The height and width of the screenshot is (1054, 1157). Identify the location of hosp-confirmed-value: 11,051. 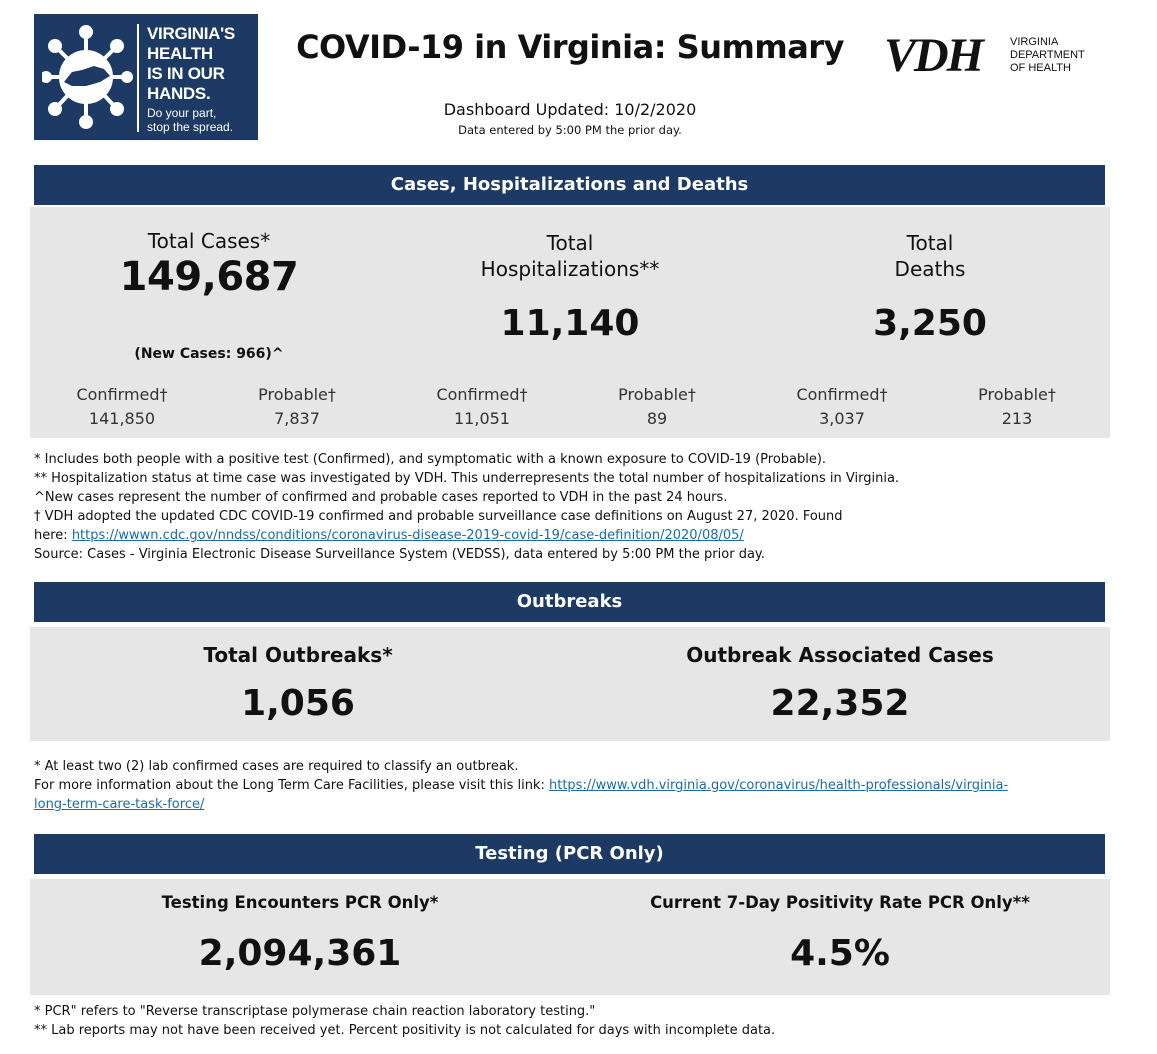
(482, 418).